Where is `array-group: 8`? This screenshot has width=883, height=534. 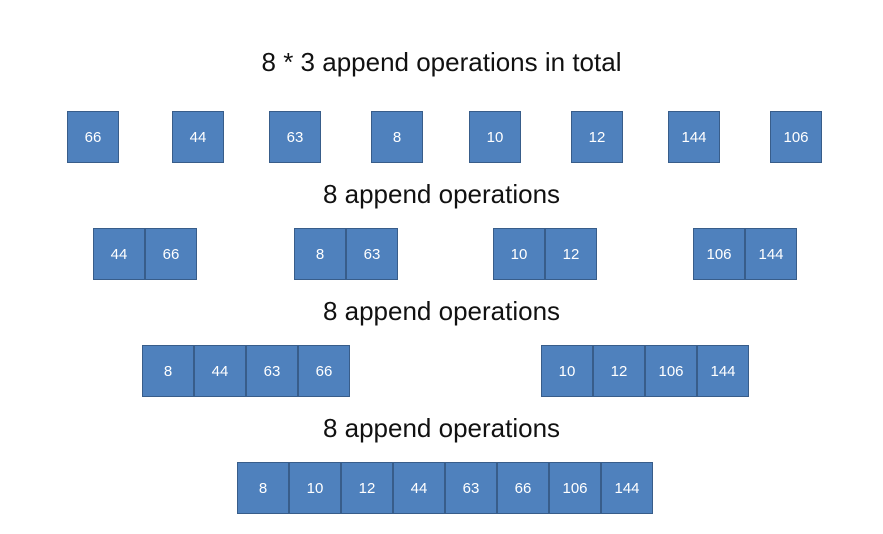 array-group: 8 is located at coordinates (397, 137).